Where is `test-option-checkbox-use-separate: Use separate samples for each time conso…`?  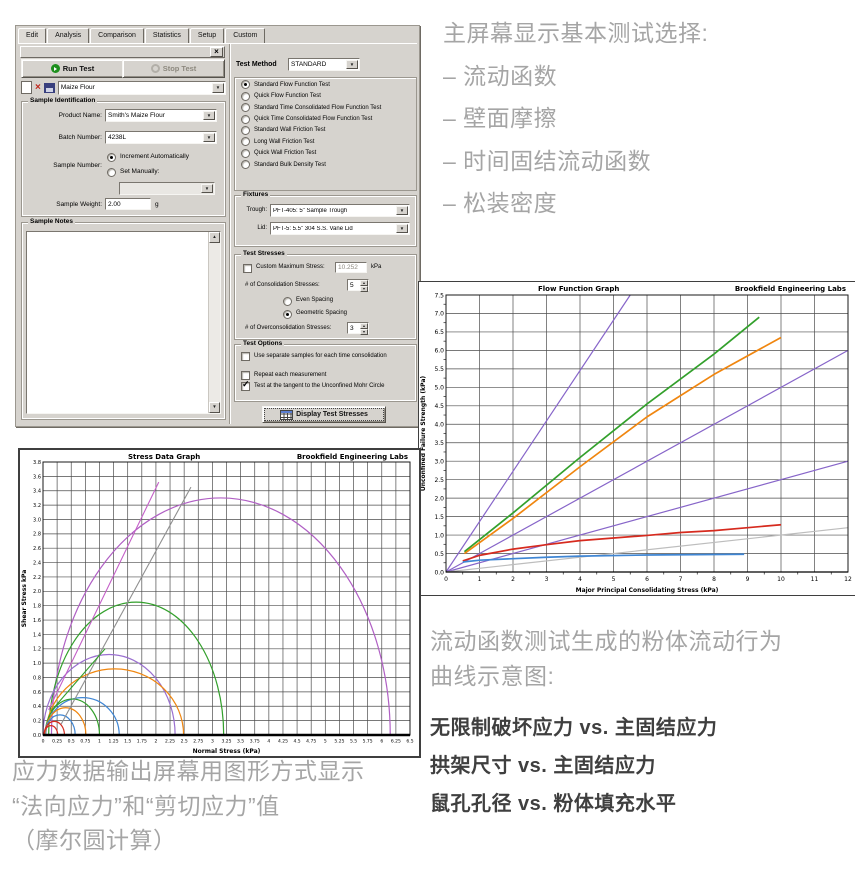 test-option-checkbox-use-separate: Use separate samples for each time conso… is located at coordinates (325, 356).